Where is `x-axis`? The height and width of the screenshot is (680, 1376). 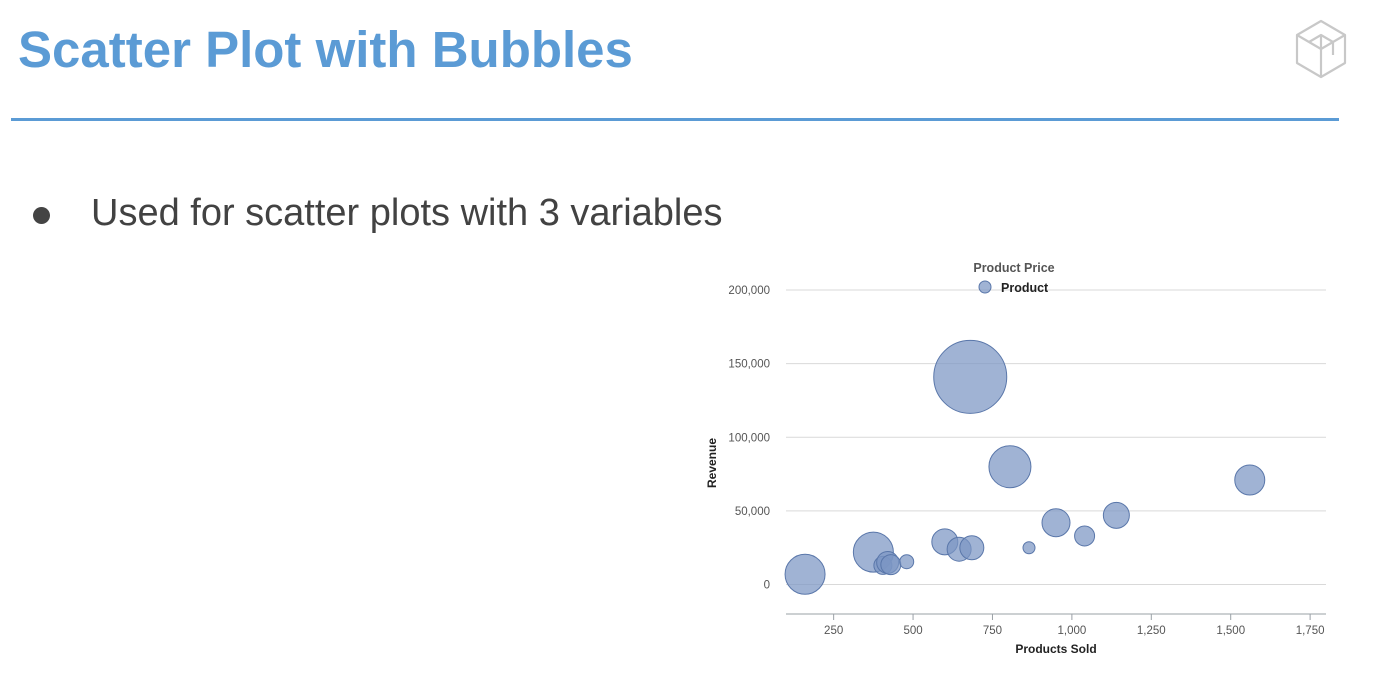
x-axis is located at coordinates (1056, 616).